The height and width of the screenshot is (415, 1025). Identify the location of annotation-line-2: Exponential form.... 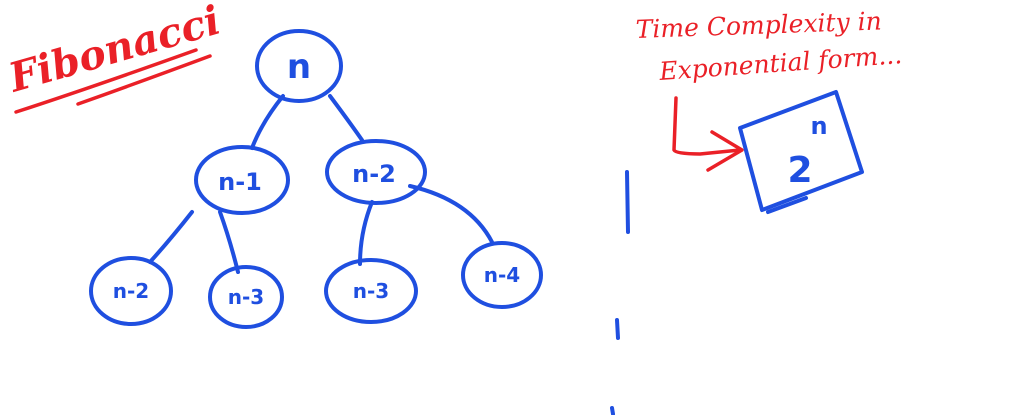
(780, 63).